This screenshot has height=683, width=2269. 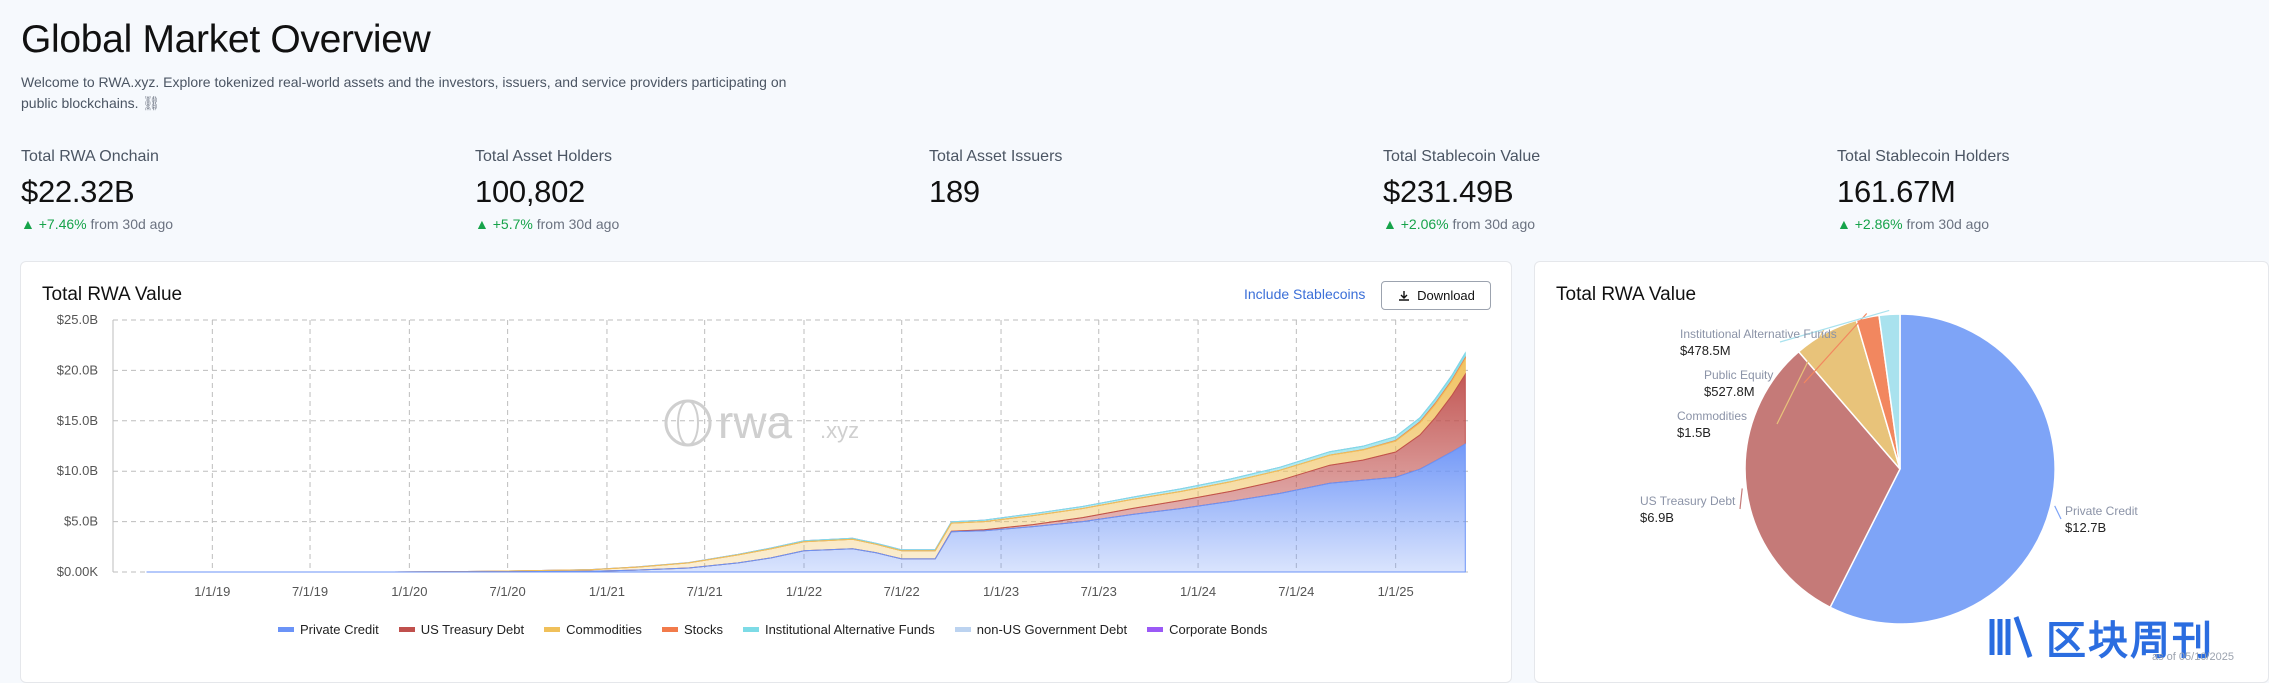 What do you see at coordinates (1923, 156) in the screenshot?
I see `stat-label: Total Stablecoin Holders` at bounding box center [1923, 156].